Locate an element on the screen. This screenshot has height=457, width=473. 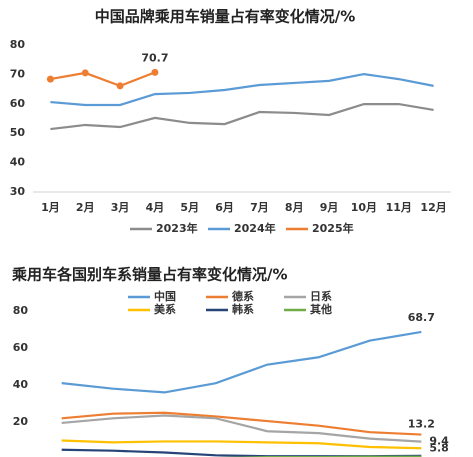
y-tick-label: 30 is located at coordinates (18, 191).